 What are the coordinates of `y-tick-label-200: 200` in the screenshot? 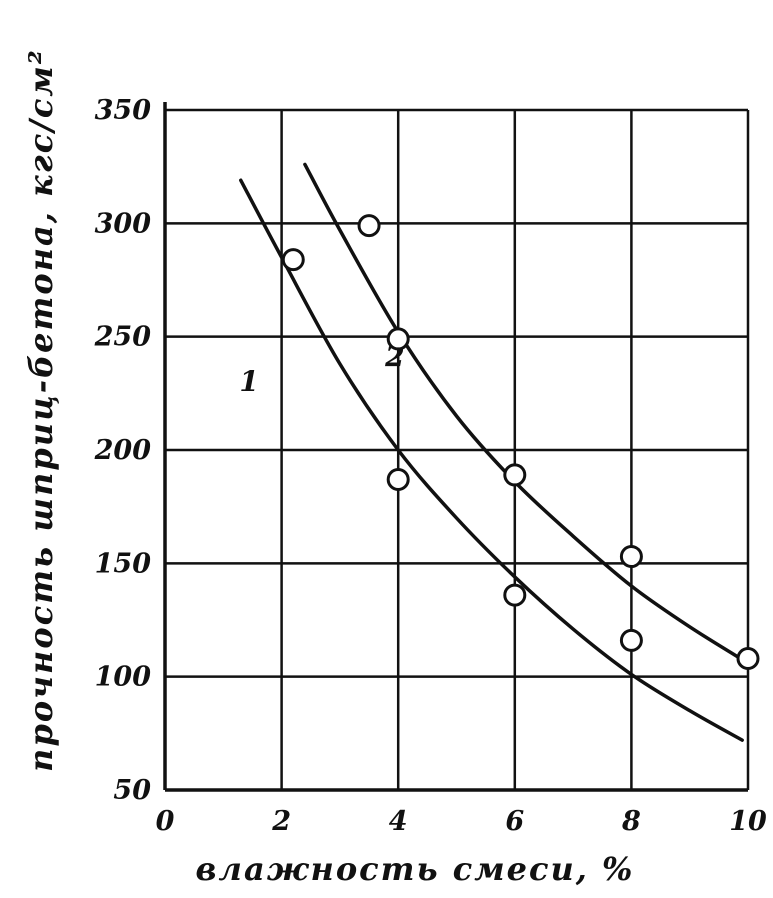 It's located at (123, 450).